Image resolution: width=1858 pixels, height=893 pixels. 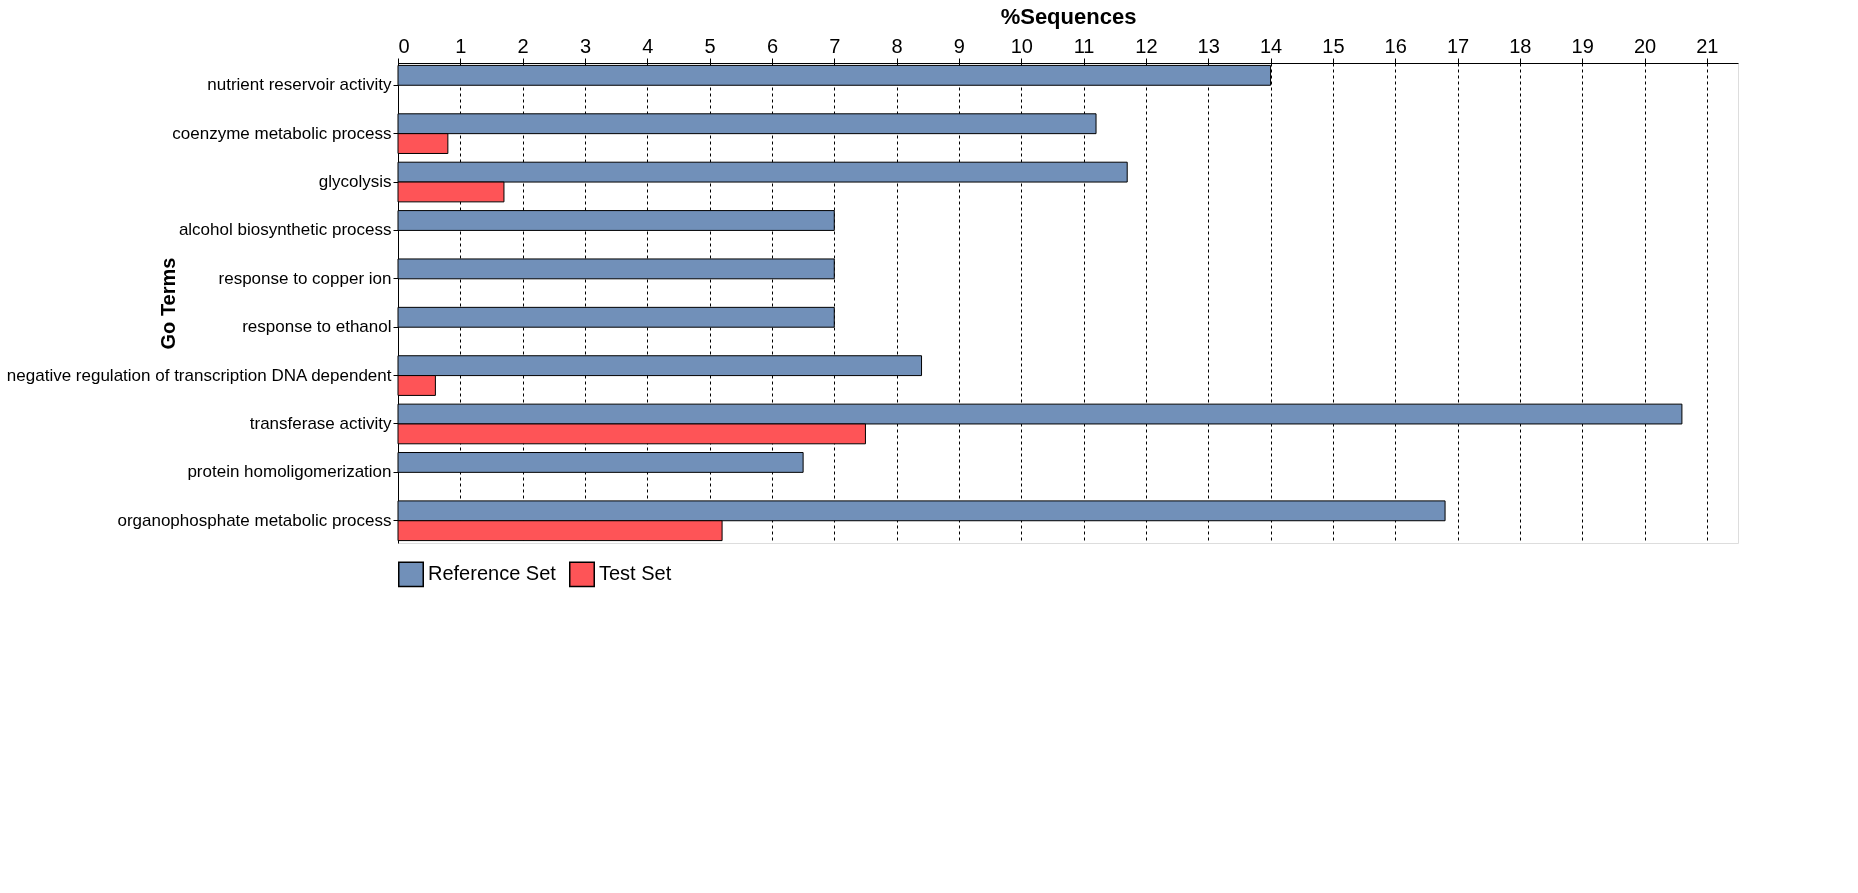 I want to click on x-tick-label: 17, so click(x=1458, y=45).